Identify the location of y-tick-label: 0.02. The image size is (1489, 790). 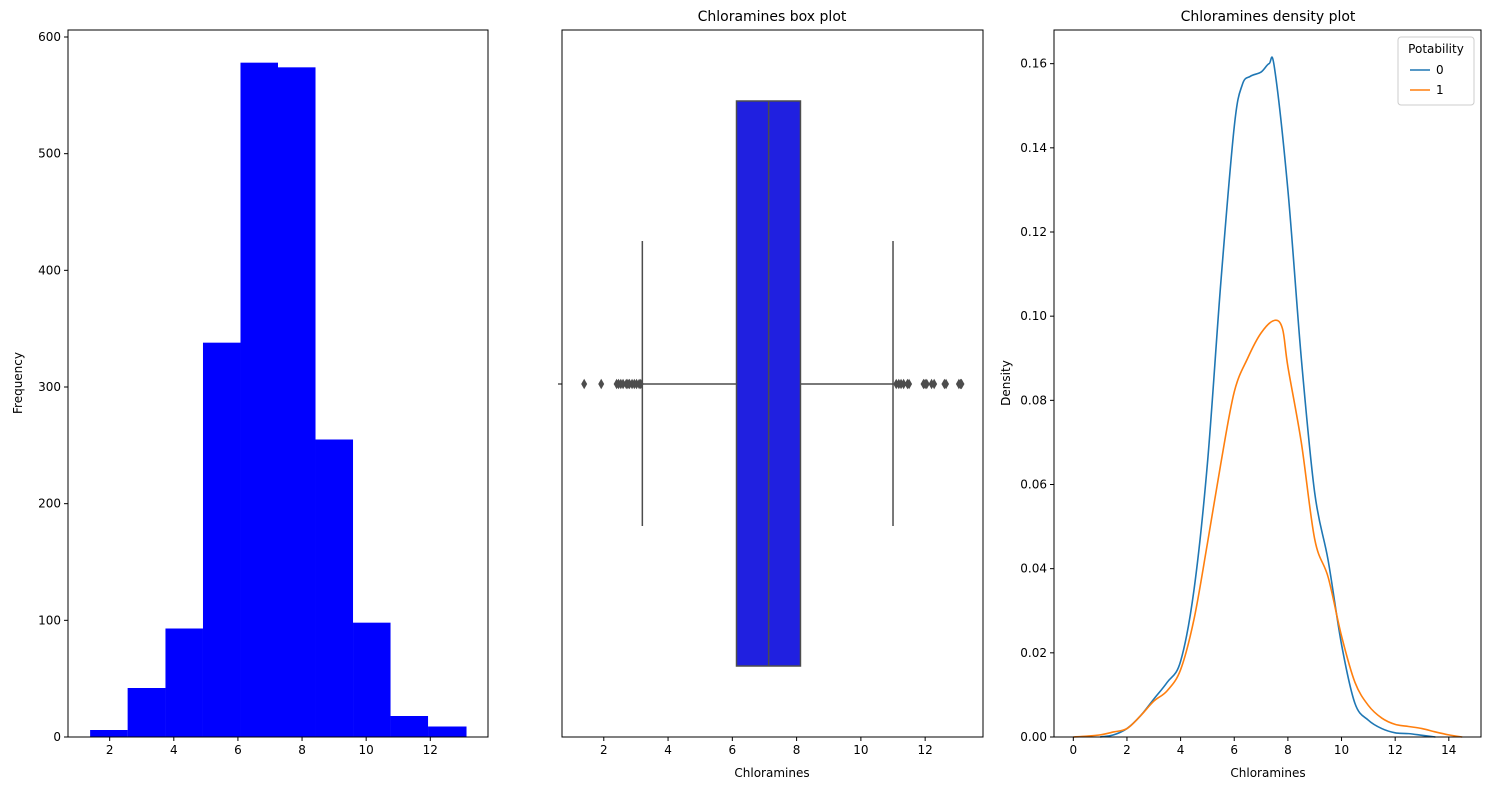
(1033, 653).